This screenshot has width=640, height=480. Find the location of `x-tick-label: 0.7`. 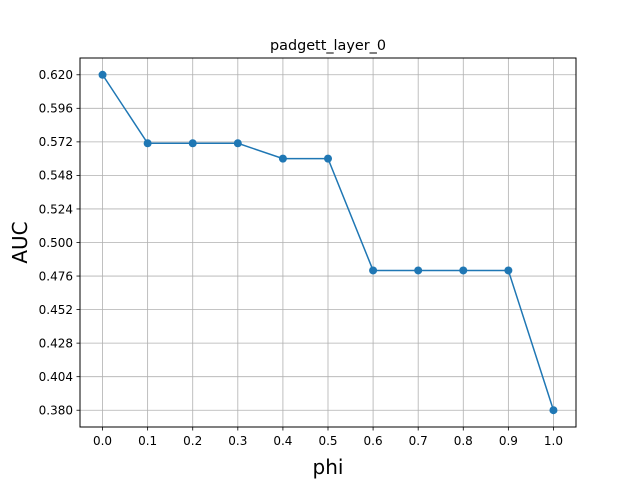

x-tick-label: 0.7 is located at coordinates (418, 441).